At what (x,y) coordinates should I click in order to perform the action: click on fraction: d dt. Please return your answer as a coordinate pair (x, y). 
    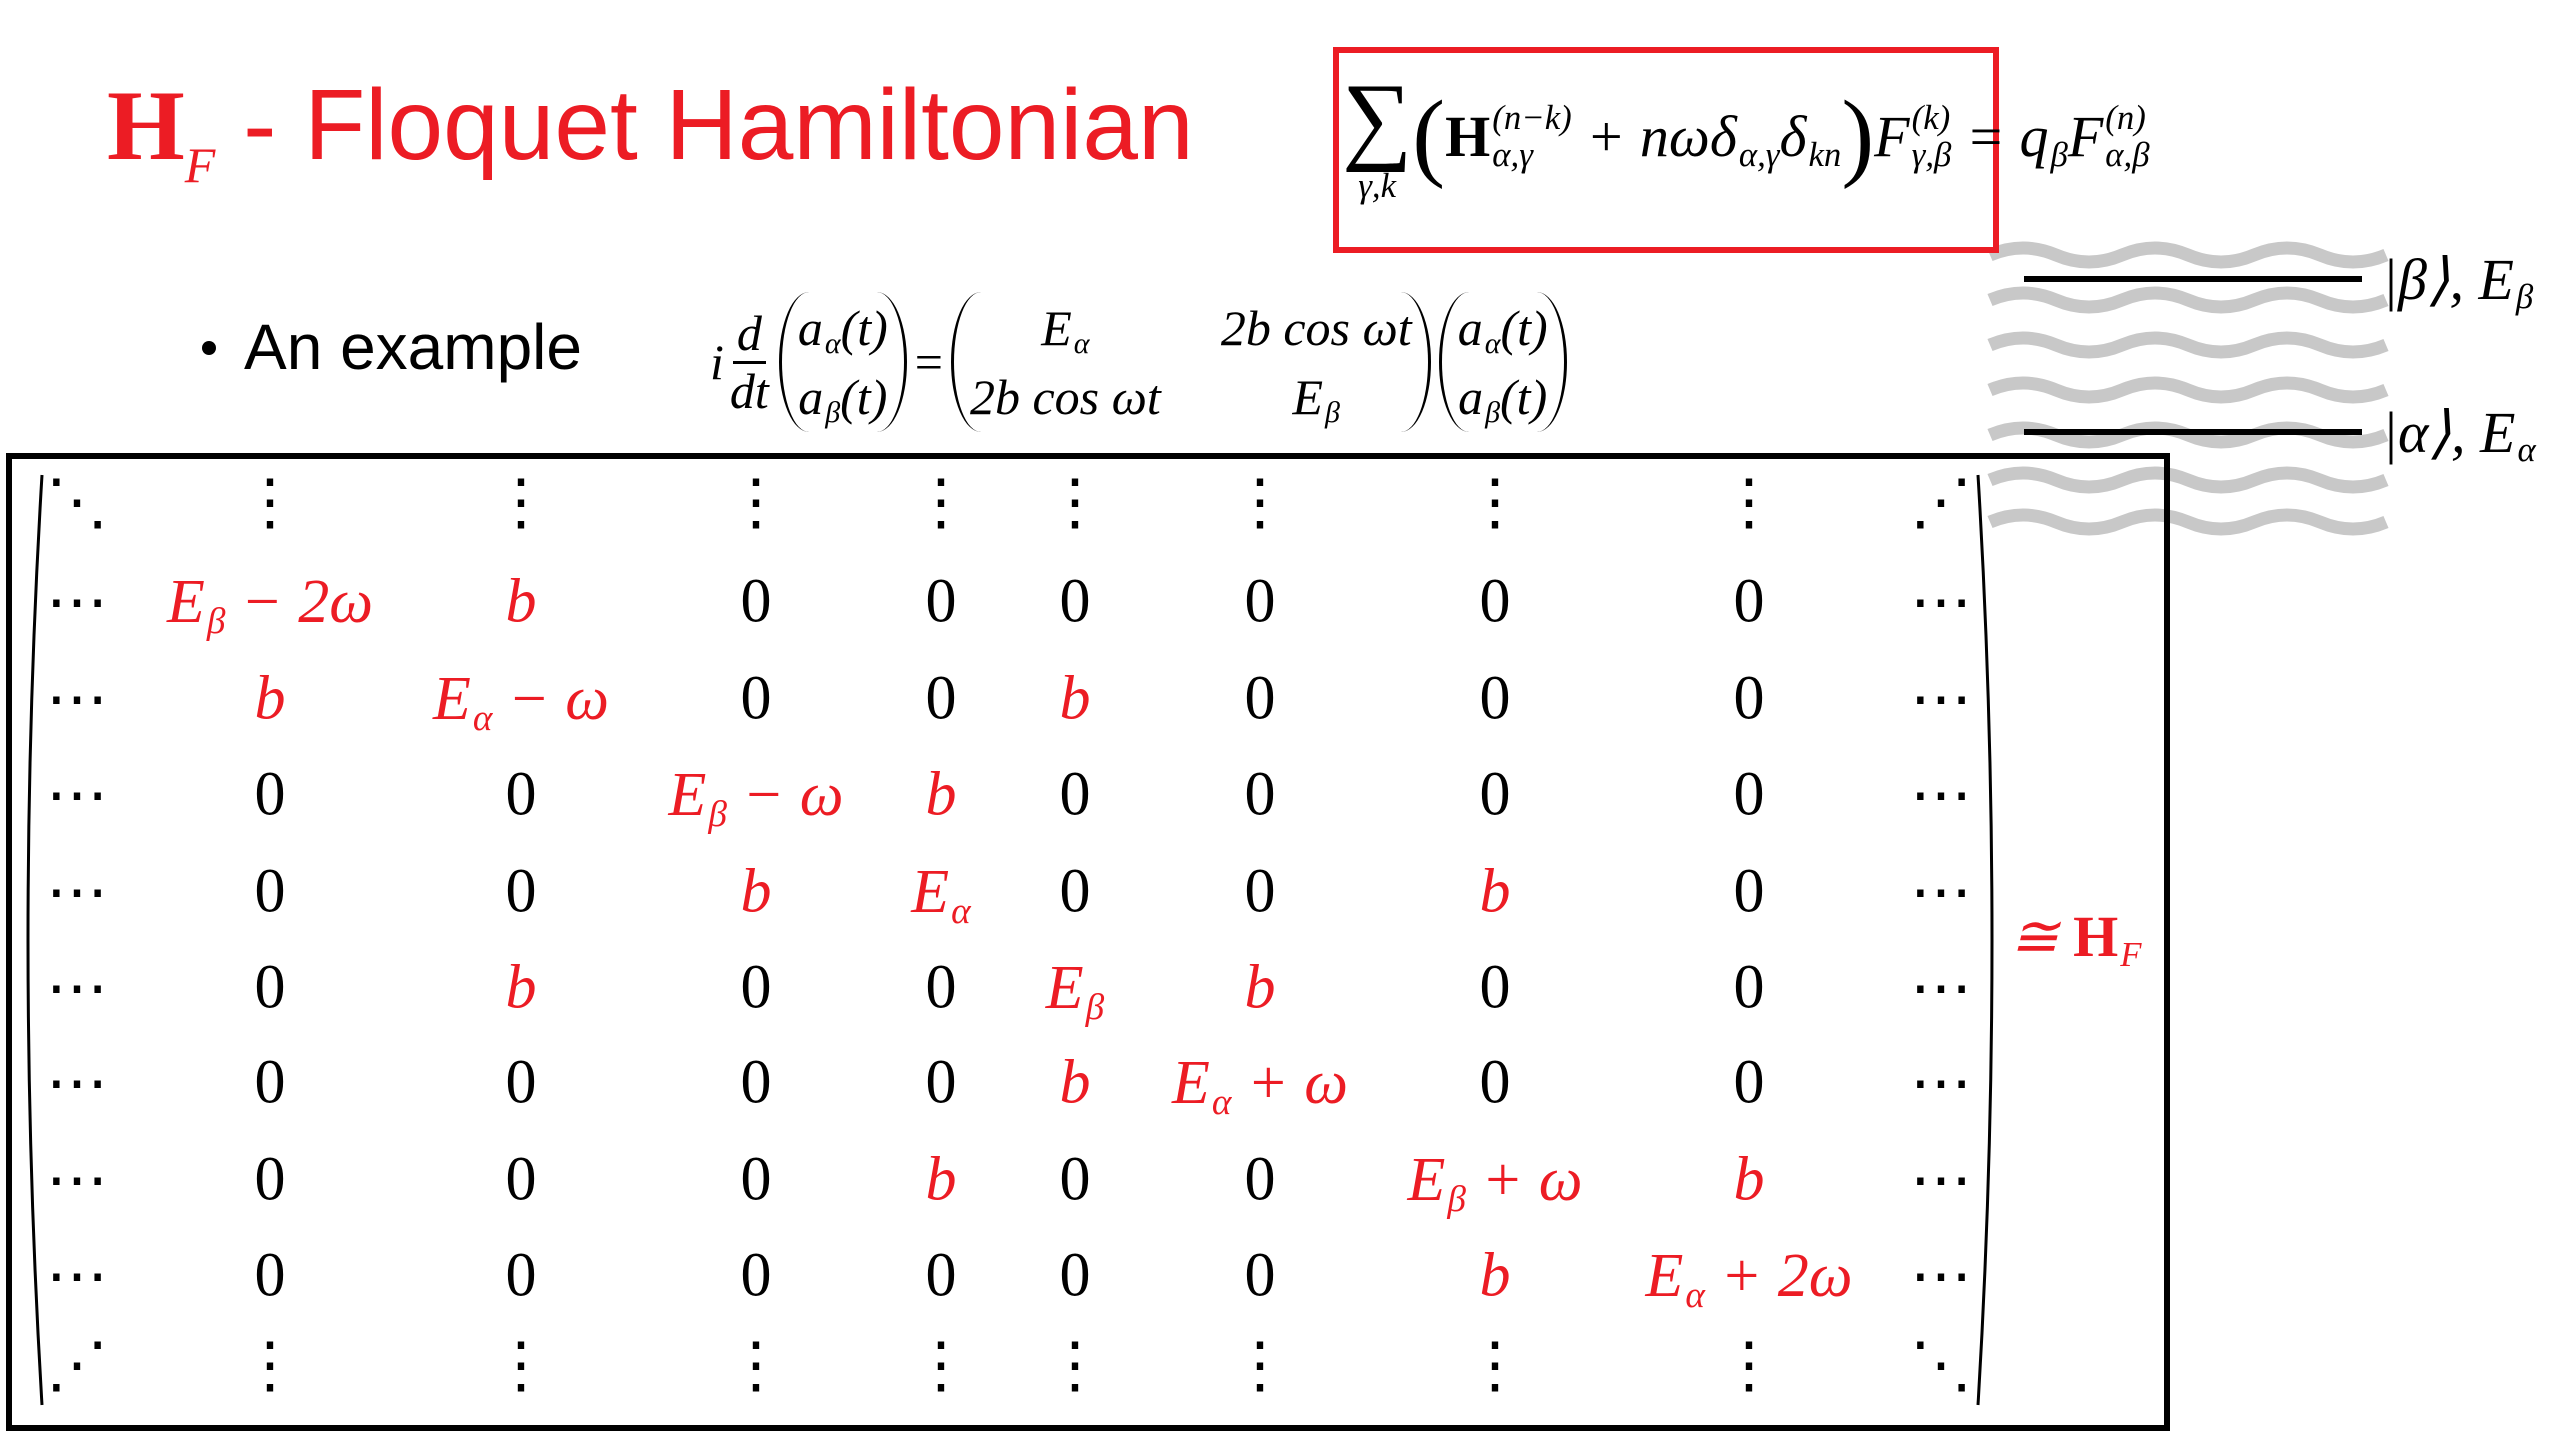
    Looking at the image, I should click on (749, 362).